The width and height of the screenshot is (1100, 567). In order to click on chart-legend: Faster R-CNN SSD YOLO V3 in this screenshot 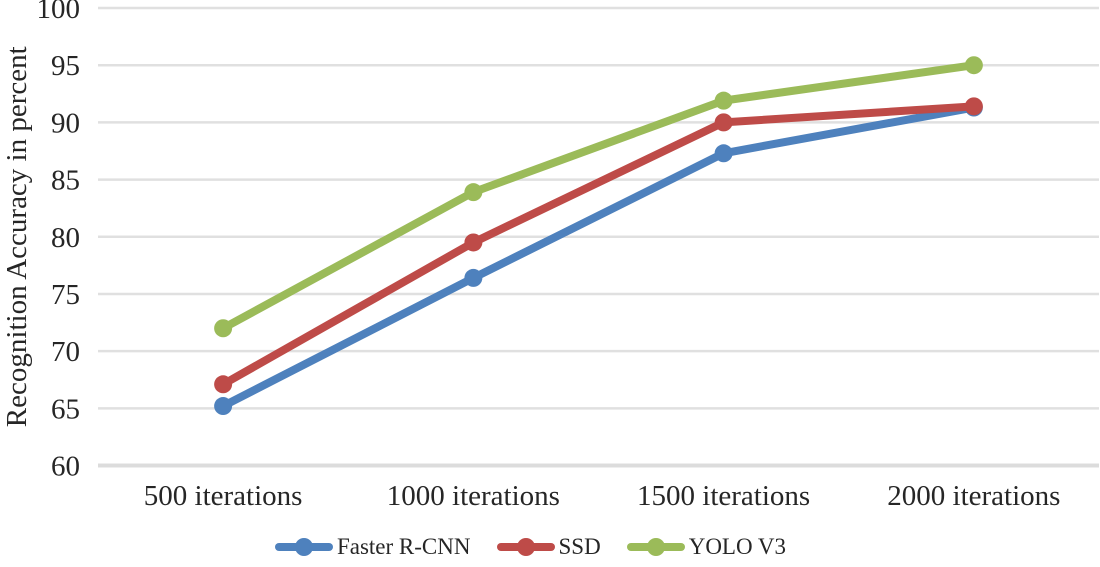, I will do `click(540, 547)`.